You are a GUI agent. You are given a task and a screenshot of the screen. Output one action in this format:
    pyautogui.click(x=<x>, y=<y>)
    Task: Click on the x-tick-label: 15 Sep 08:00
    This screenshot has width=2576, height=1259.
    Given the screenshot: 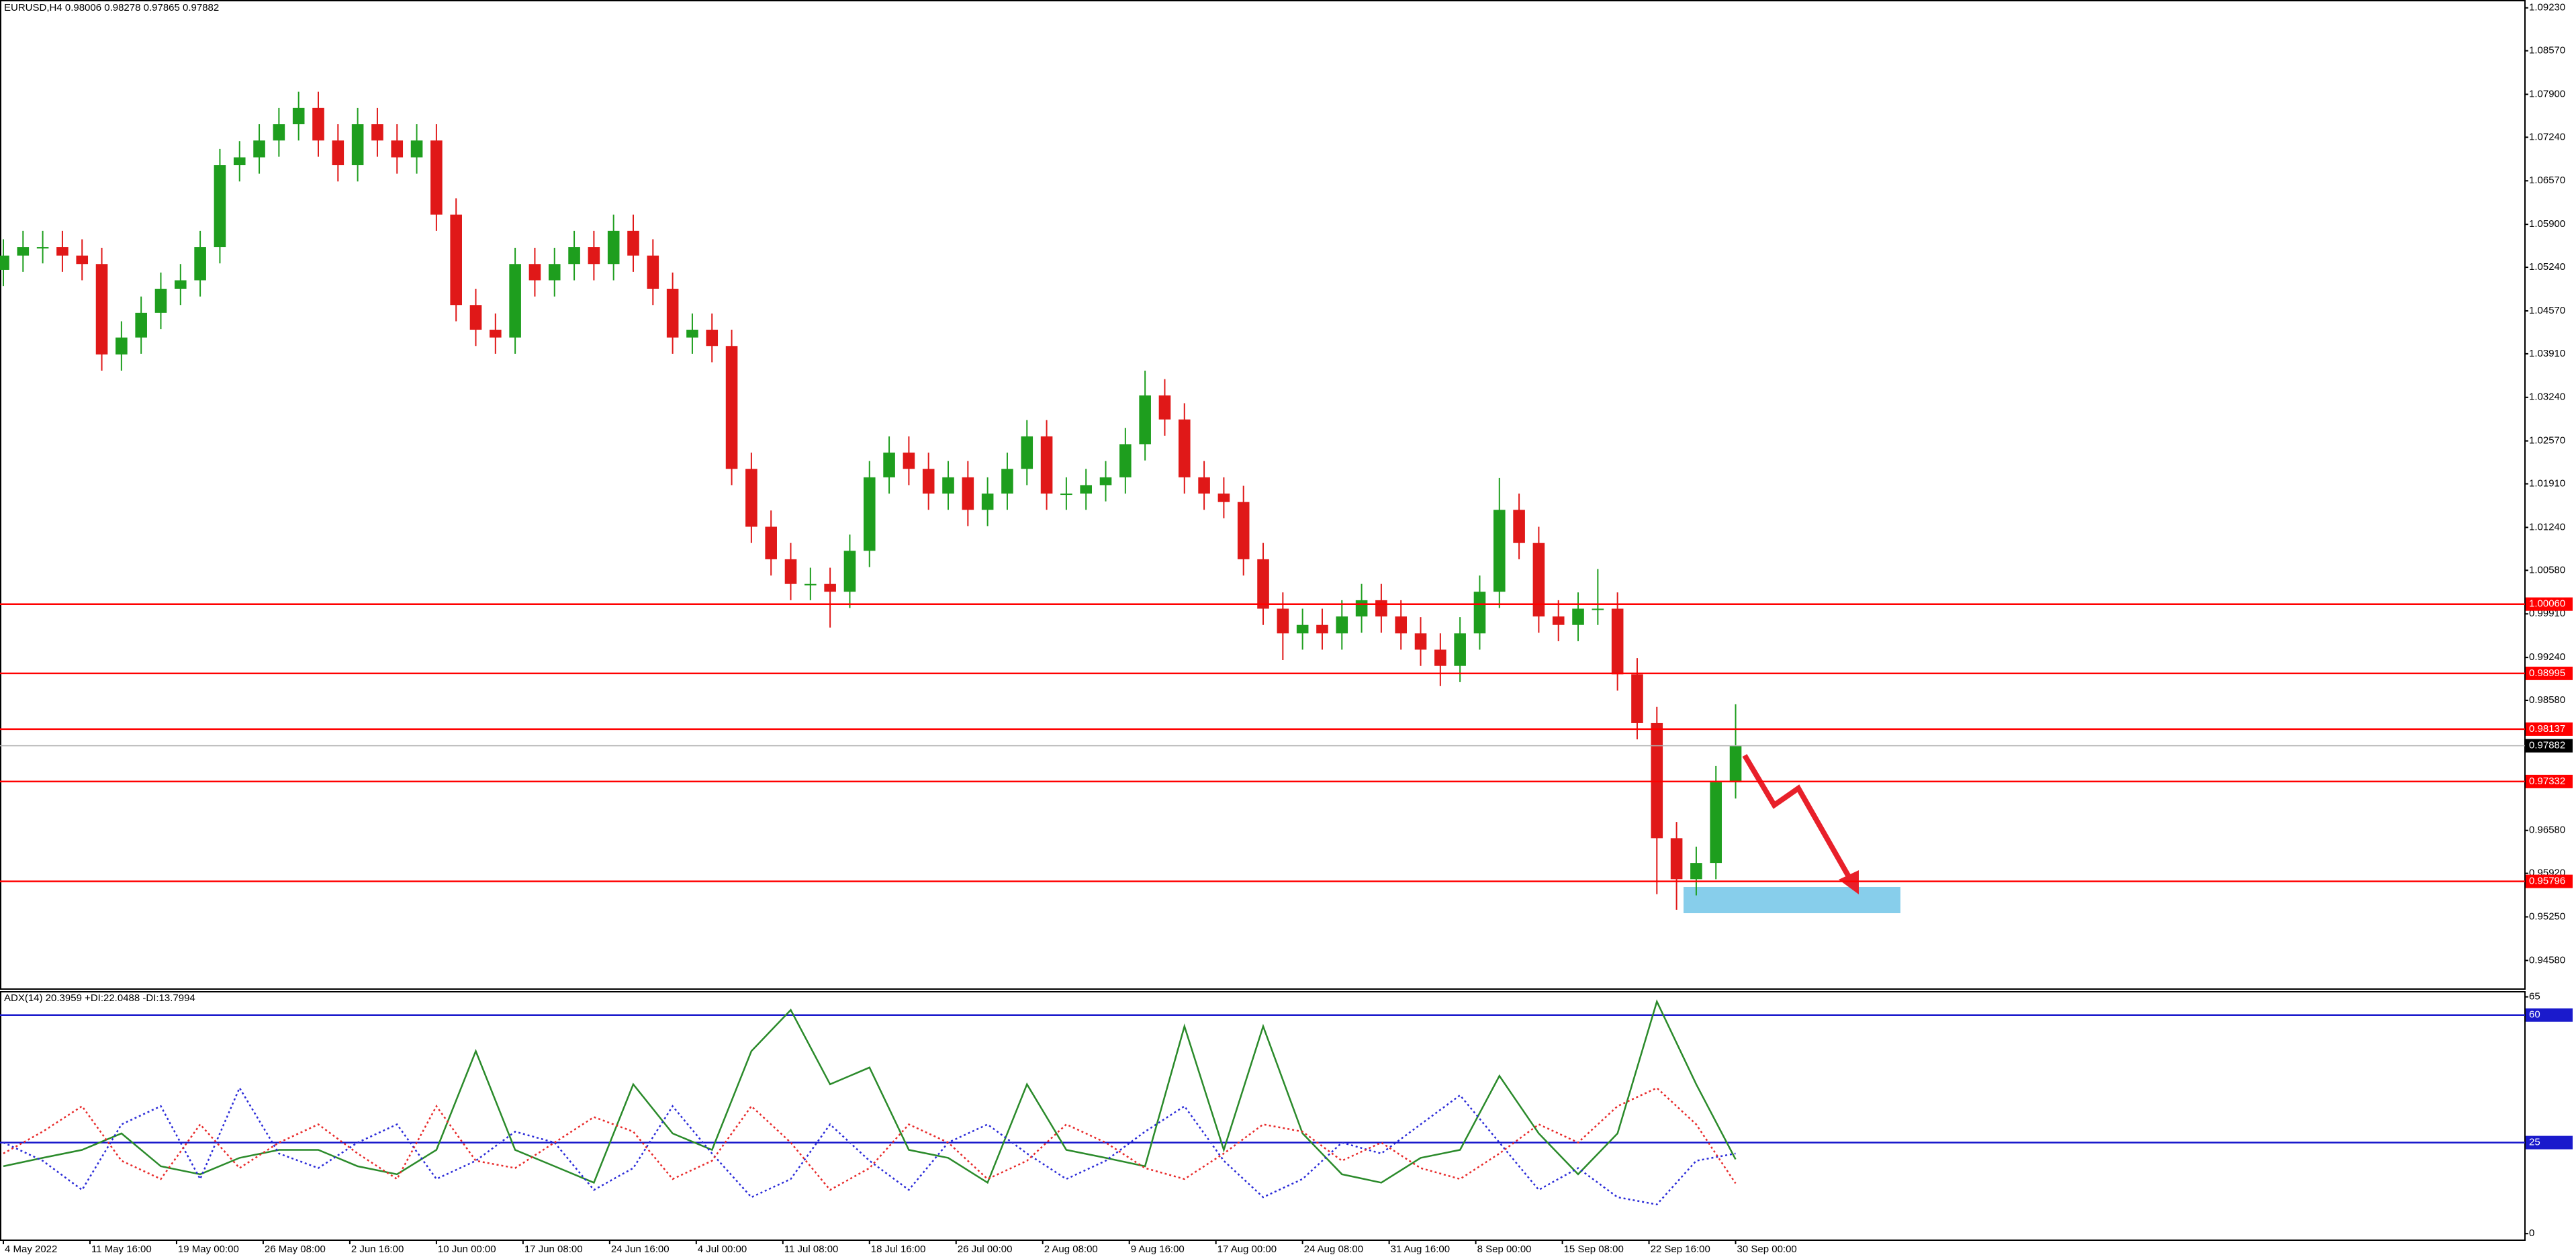 What is the action you would take?
    pyautogui.click(x=1594, y=1249)
    